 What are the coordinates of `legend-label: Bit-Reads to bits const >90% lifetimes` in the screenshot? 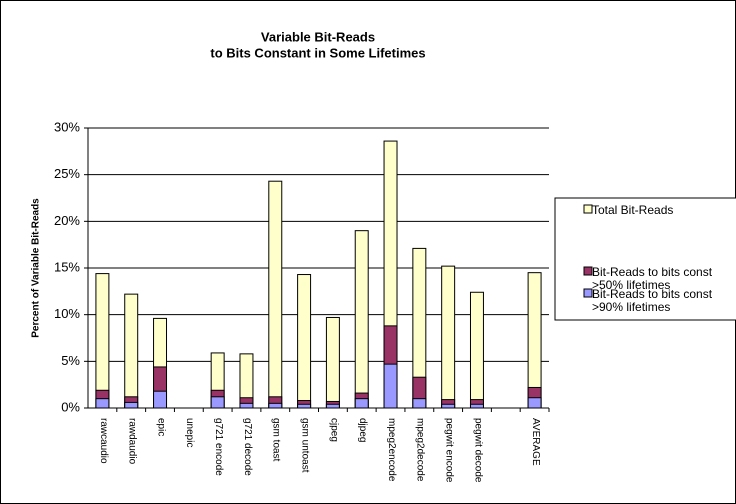 It's located at (652, 300).